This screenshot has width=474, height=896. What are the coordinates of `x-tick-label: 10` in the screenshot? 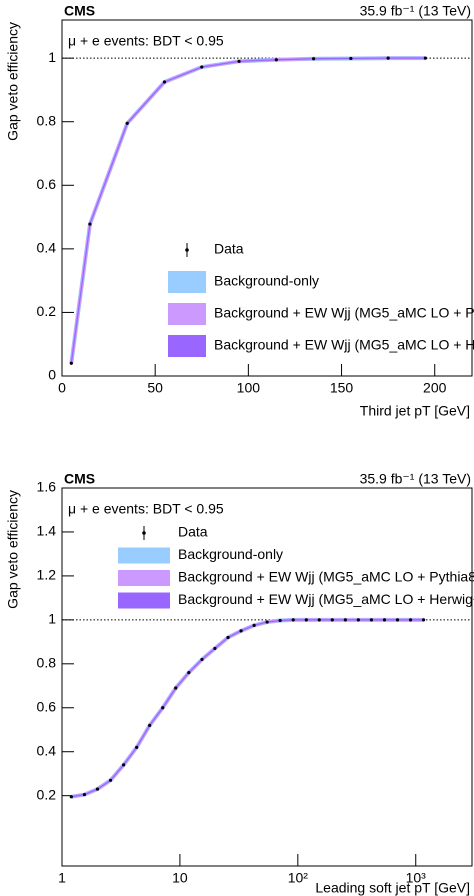 It's located at (180, 878).